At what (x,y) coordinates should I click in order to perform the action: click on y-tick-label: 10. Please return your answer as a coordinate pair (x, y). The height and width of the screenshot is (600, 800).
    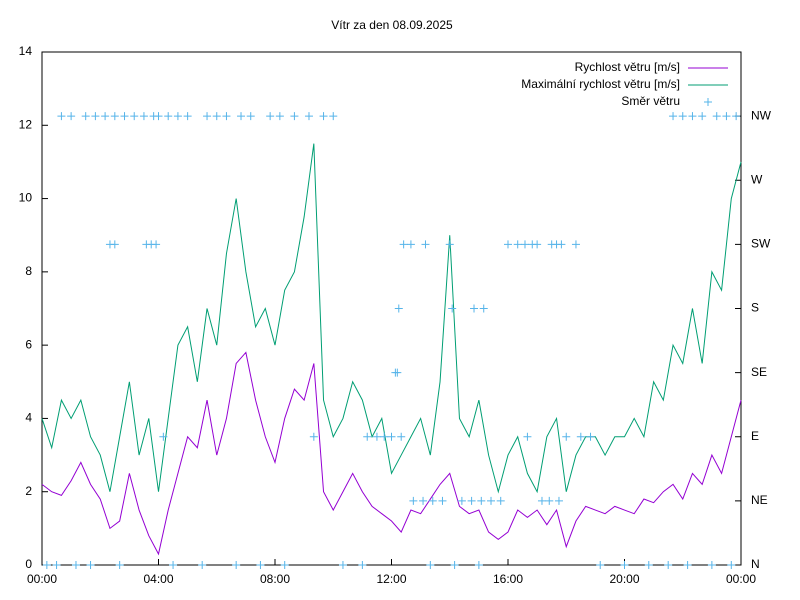
    Looking at the image, I should click on (26, 198).